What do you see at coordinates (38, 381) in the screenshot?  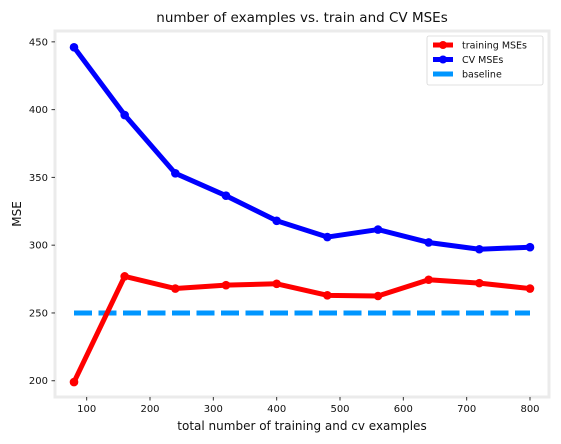 I see `y-tick-label: 200` at bounding box center [38, 381].